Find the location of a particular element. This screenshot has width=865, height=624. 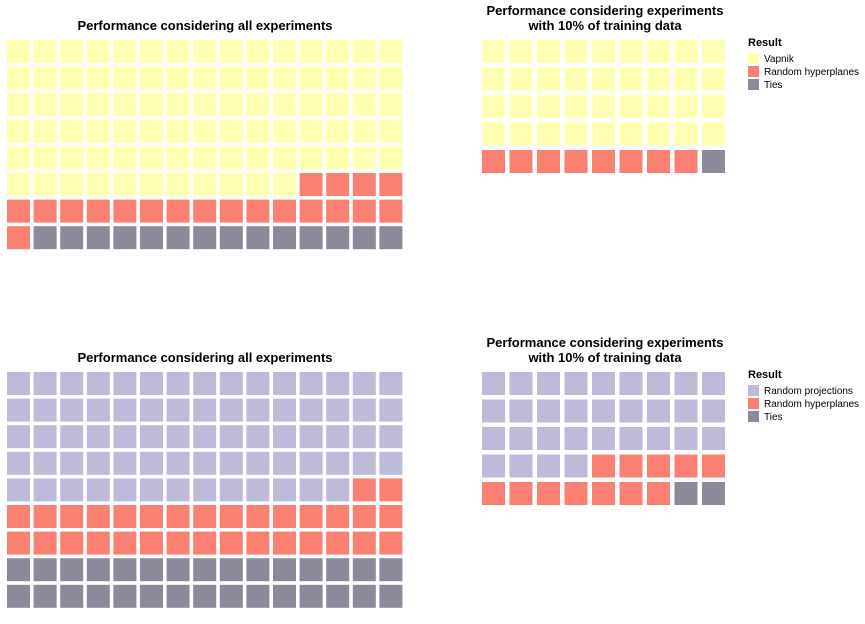

legend-label: Random hyperplanes is located at coordinates (811, 72).